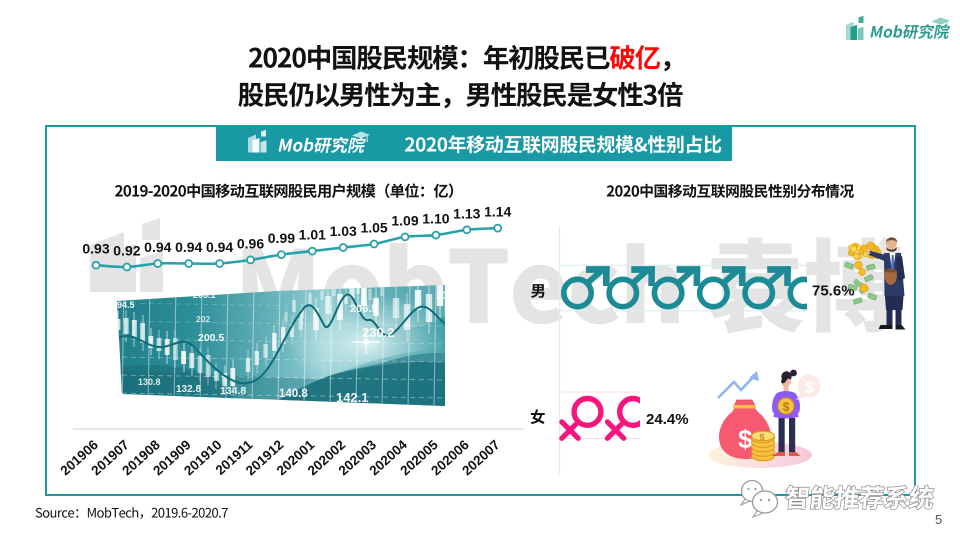 This screenshot has height=540, width=960. What do you see at coordinates (95, 249) in the screenshot?
I see `svg-text: 0.93` at bounding box center [95, 249].